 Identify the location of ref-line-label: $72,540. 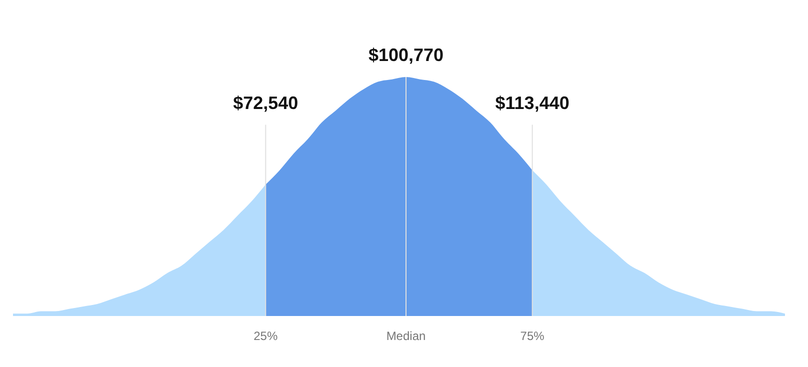
(265, 102).